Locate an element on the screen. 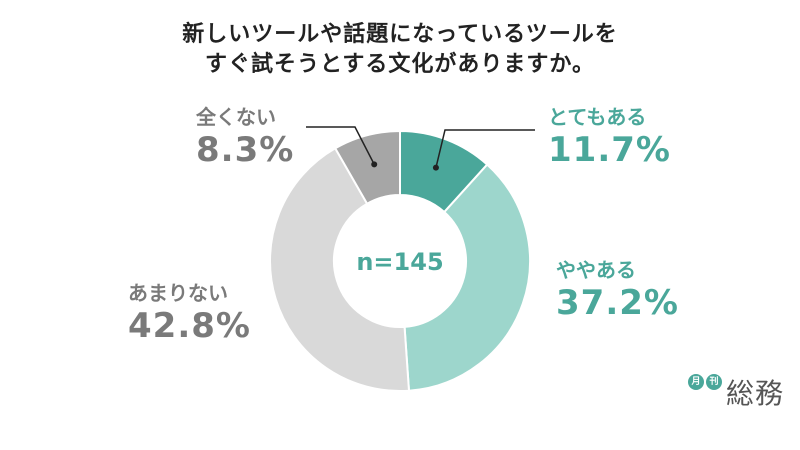 This screenshot has height=450, width=800. label-totemo-aru: とてもある 11.7% is located at coordinates (609, 135).